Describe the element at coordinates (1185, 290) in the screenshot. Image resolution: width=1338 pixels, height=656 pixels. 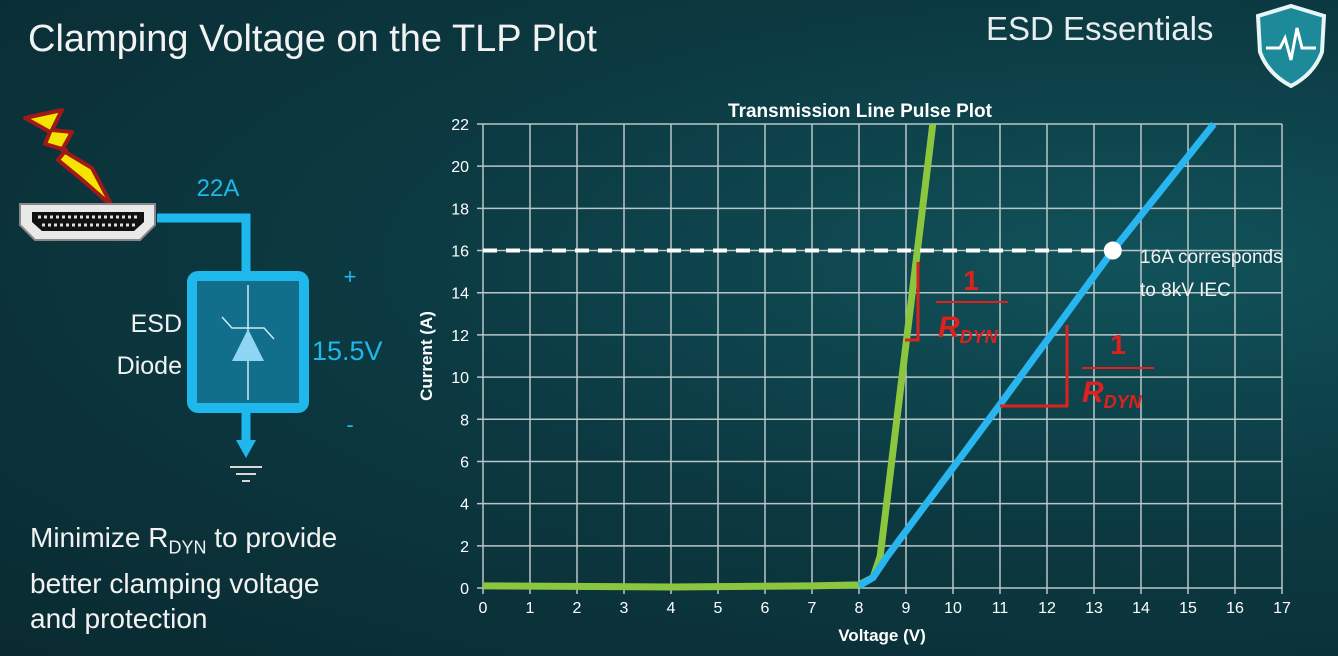
I see `point-annotation-line2: to 8kV IEC` at that location.